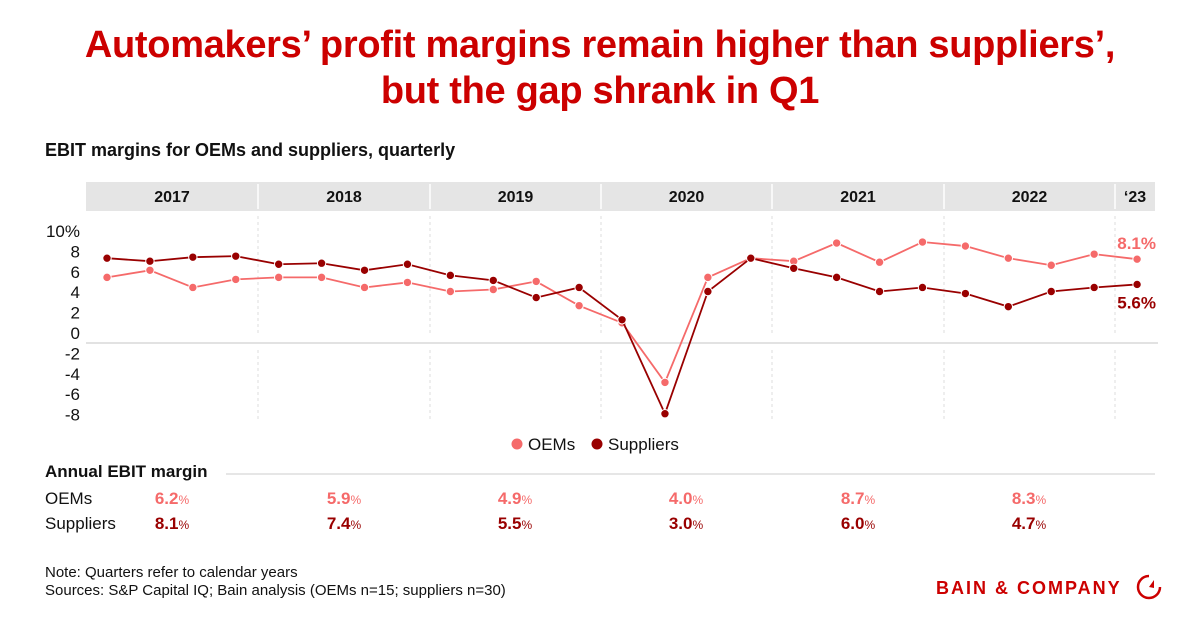 This screenshot has width=1200, height=627. I want to click on year-label: ‘23, so click(1135, 197).